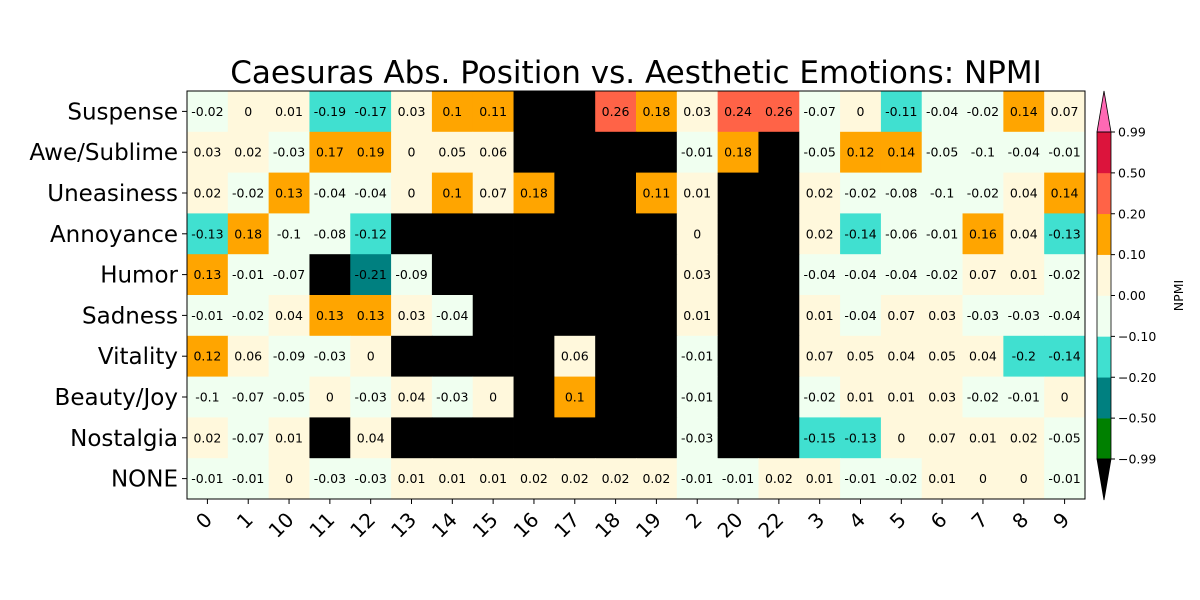  I want to click on cell-value-label: 0.06, so click(493, 152).